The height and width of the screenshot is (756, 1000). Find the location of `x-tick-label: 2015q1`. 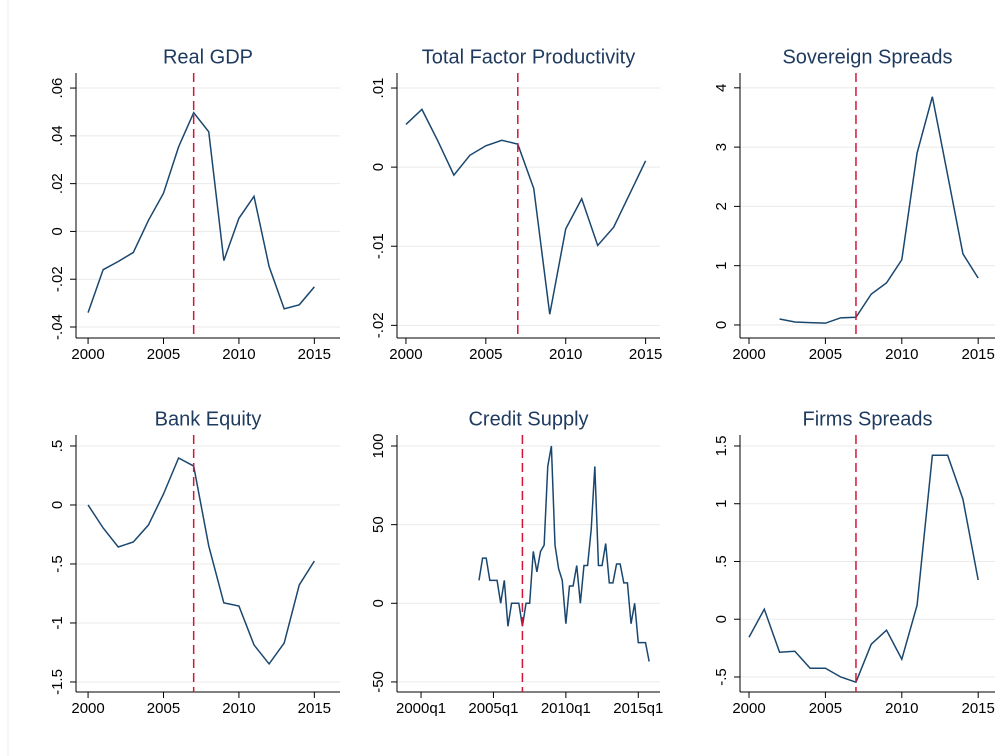

x-tick-label: 2015q1 is located at coordinates (638, 708).